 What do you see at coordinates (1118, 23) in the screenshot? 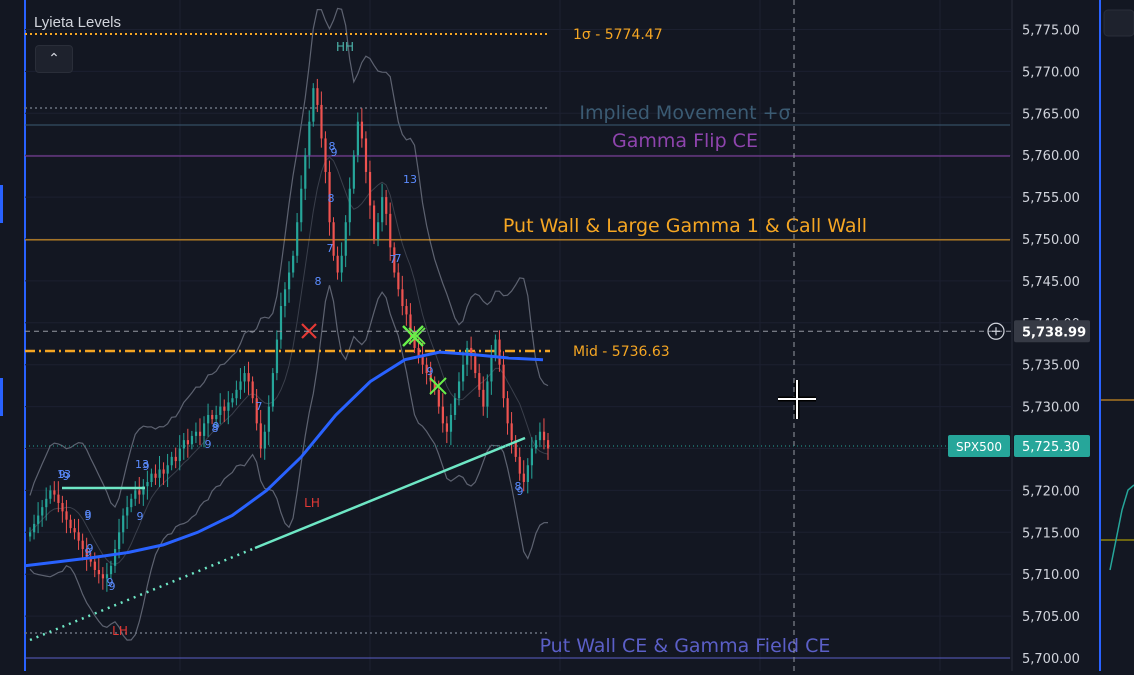
I see `neighbour-button` at bounding box center [1118, 23].